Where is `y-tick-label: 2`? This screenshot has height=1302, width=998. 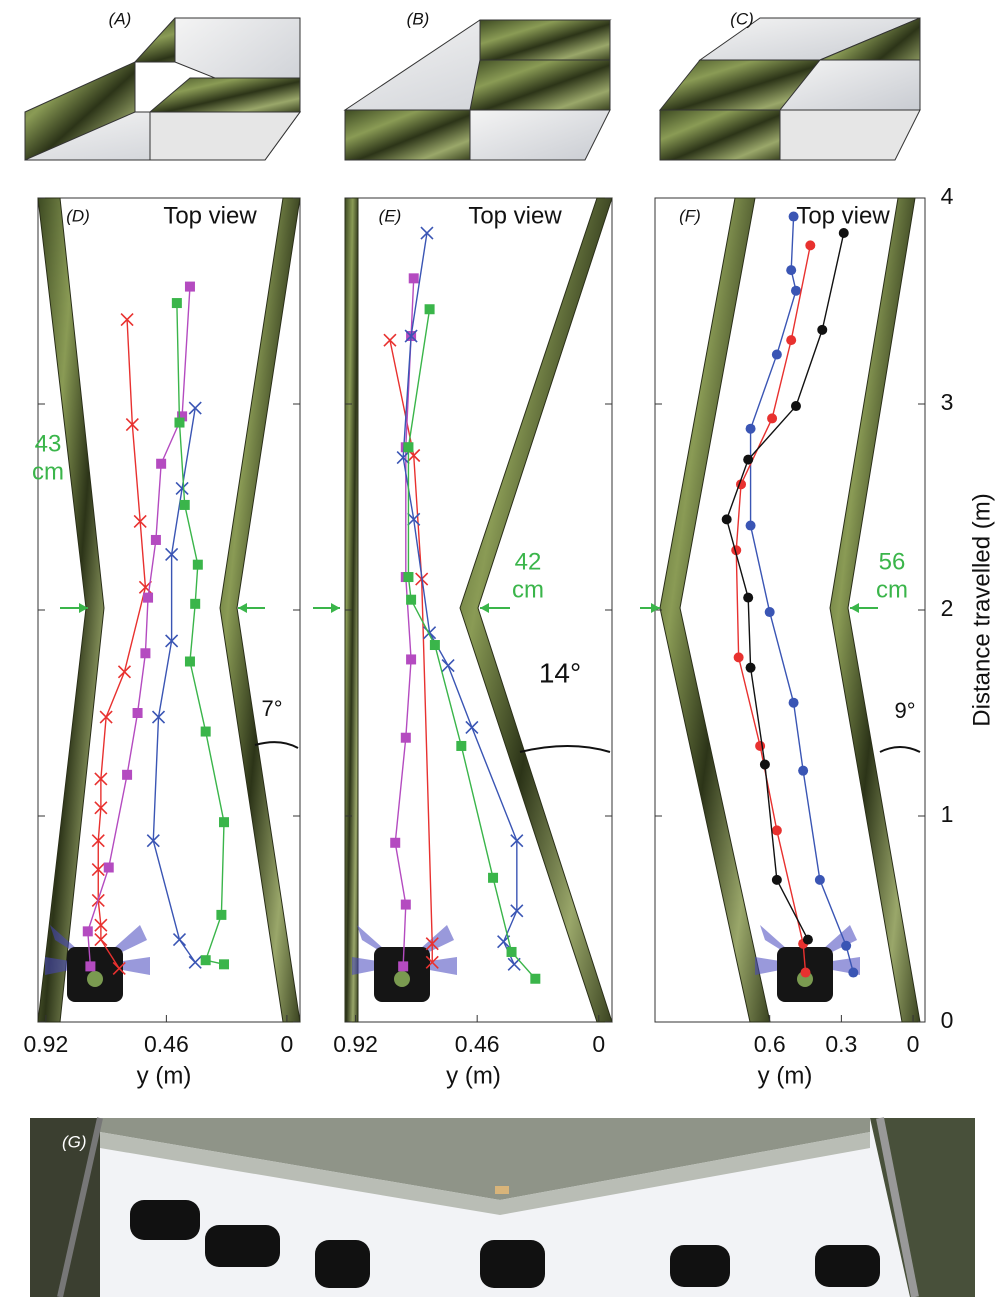
y-tick-label: 2 is located at coordinates (947, 608).